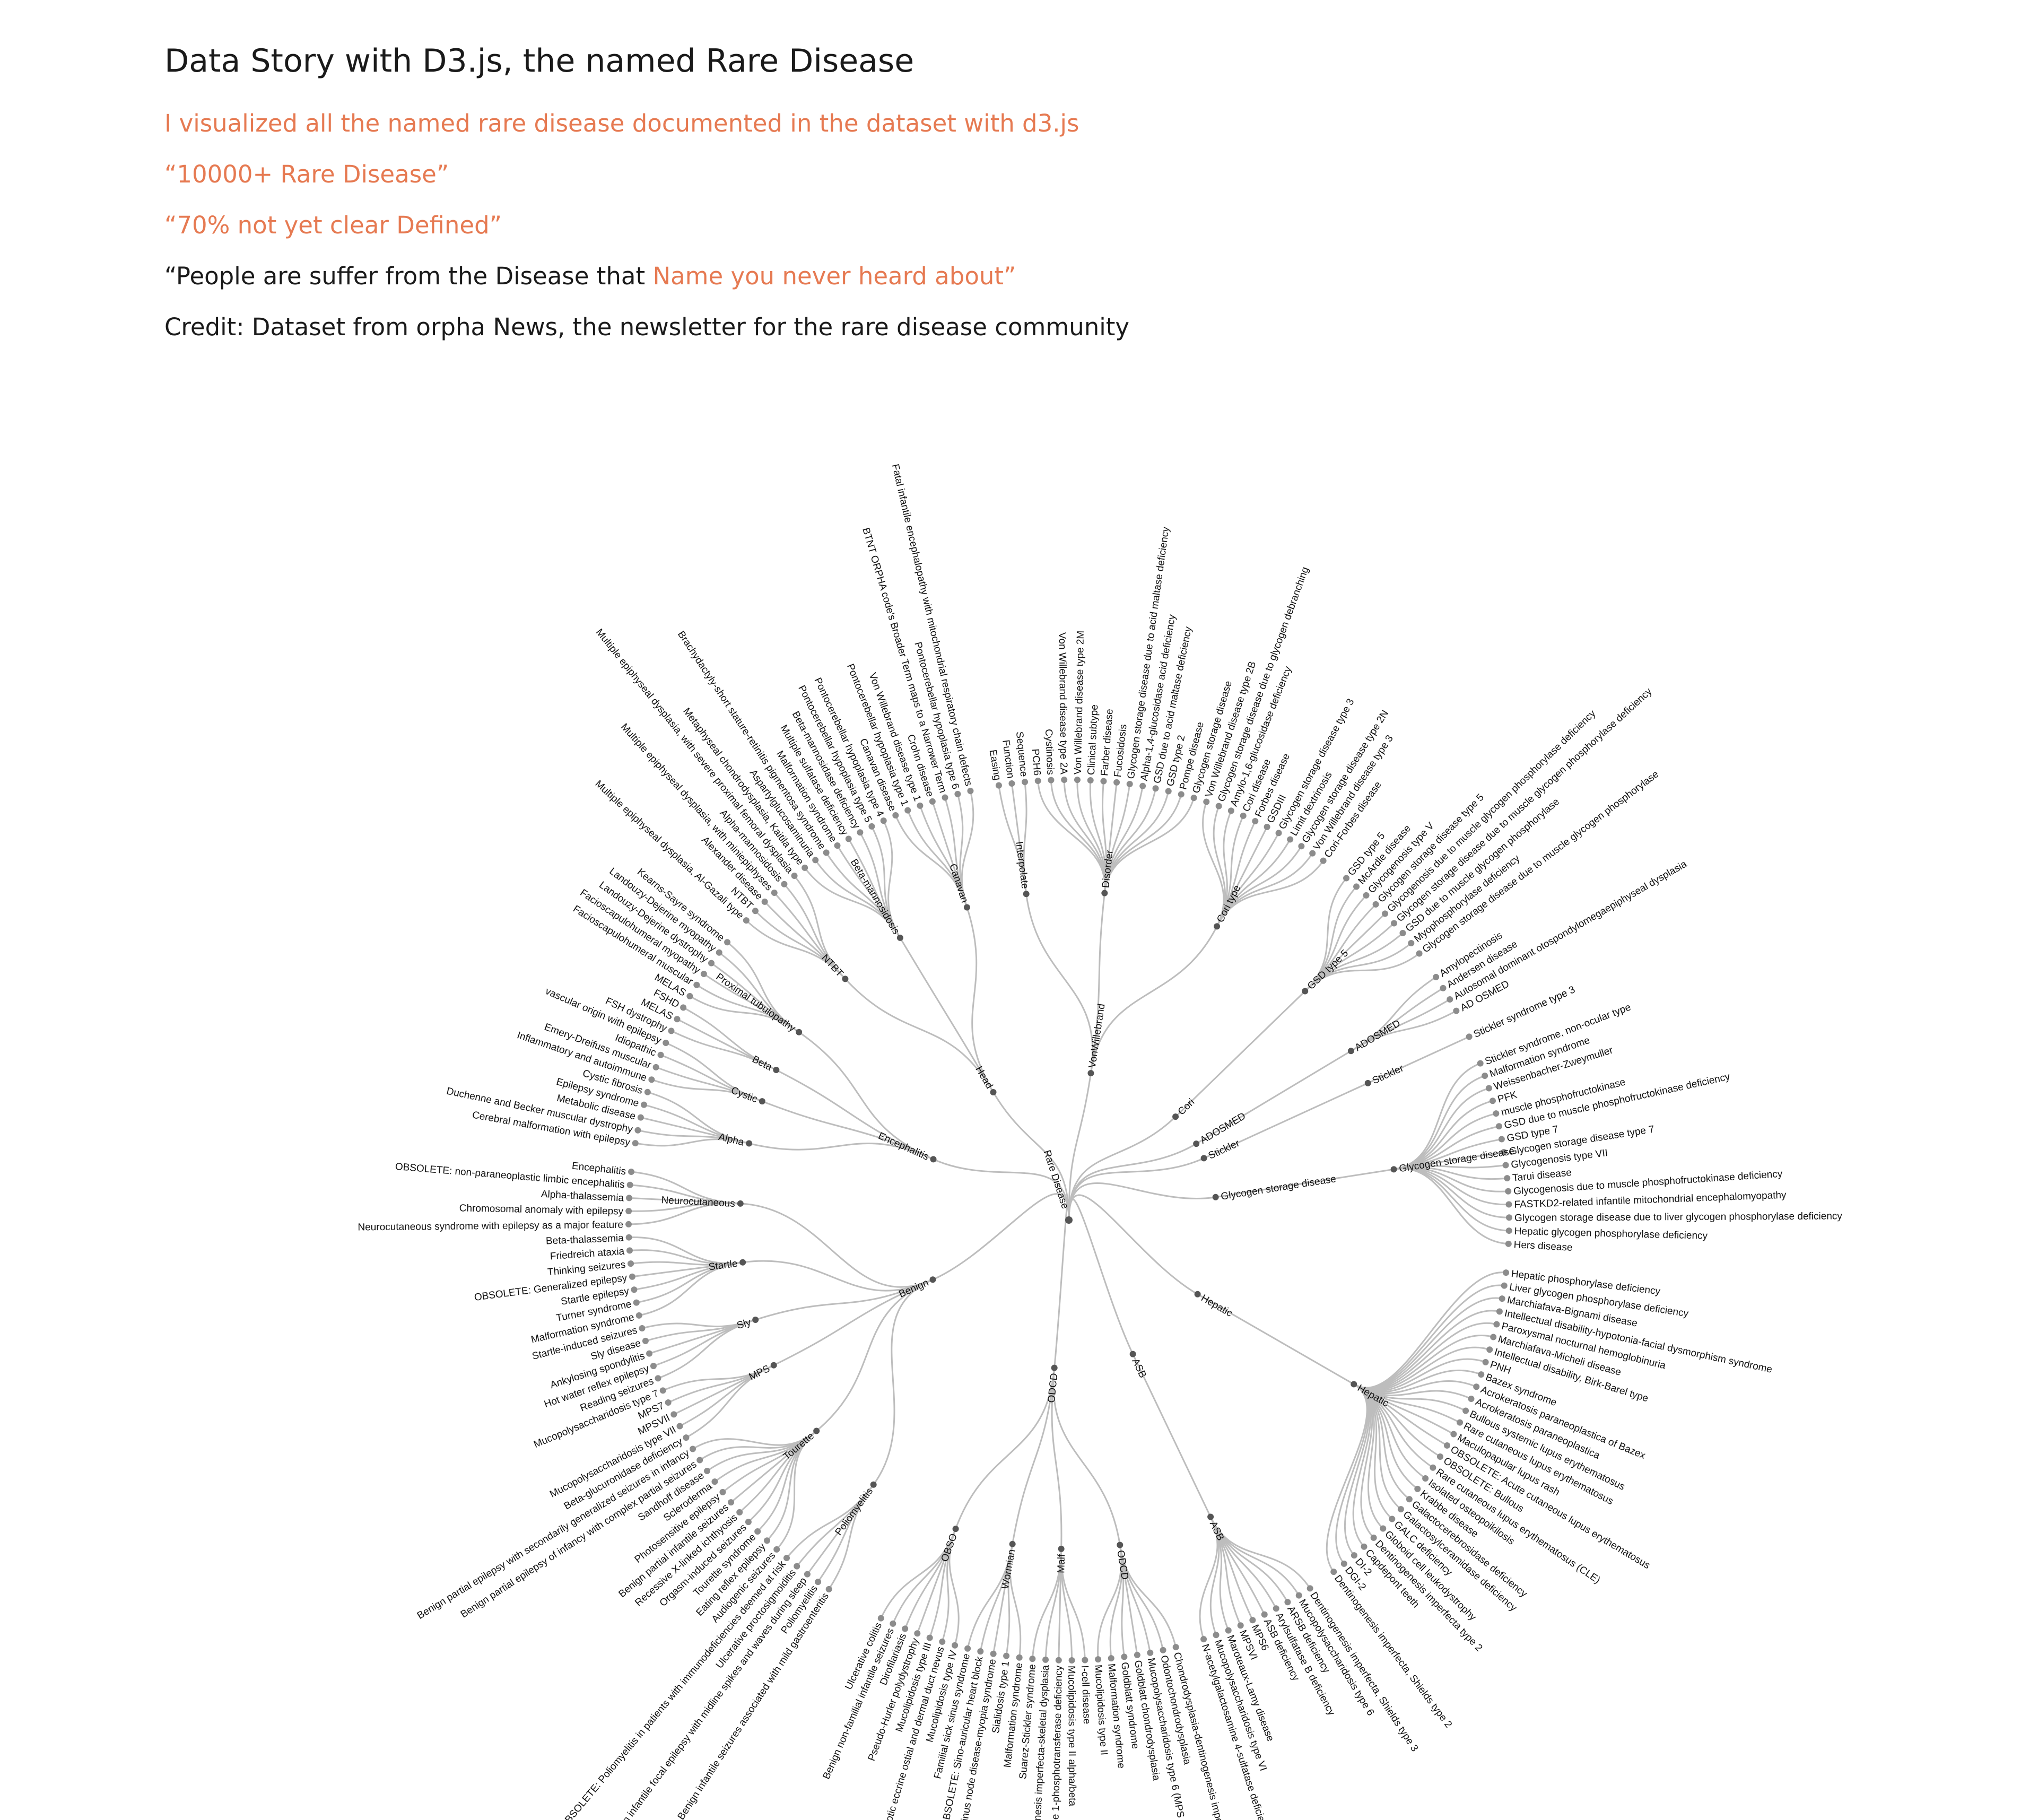  What do you see at coordinates (541, 1210) in the screenshot?
I see `leaf-label: Chromosomal anomaly with epilepsy` at bounding box center [541, 1210].